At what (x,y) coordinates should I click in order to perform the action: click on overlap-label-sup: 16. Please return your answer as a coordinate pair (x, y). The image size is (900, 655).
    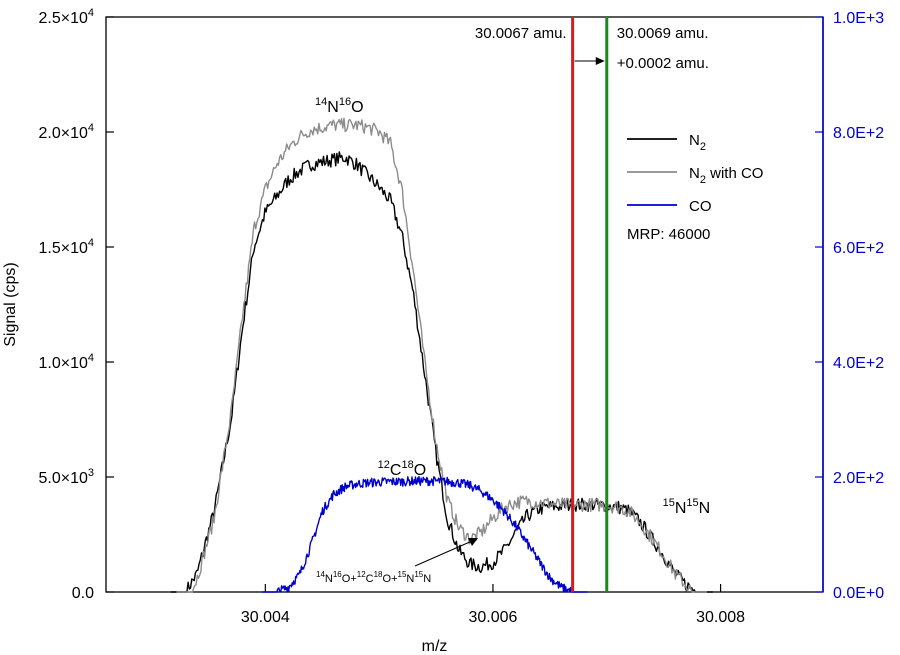
    Looking at the image, I should click on (337, 574).